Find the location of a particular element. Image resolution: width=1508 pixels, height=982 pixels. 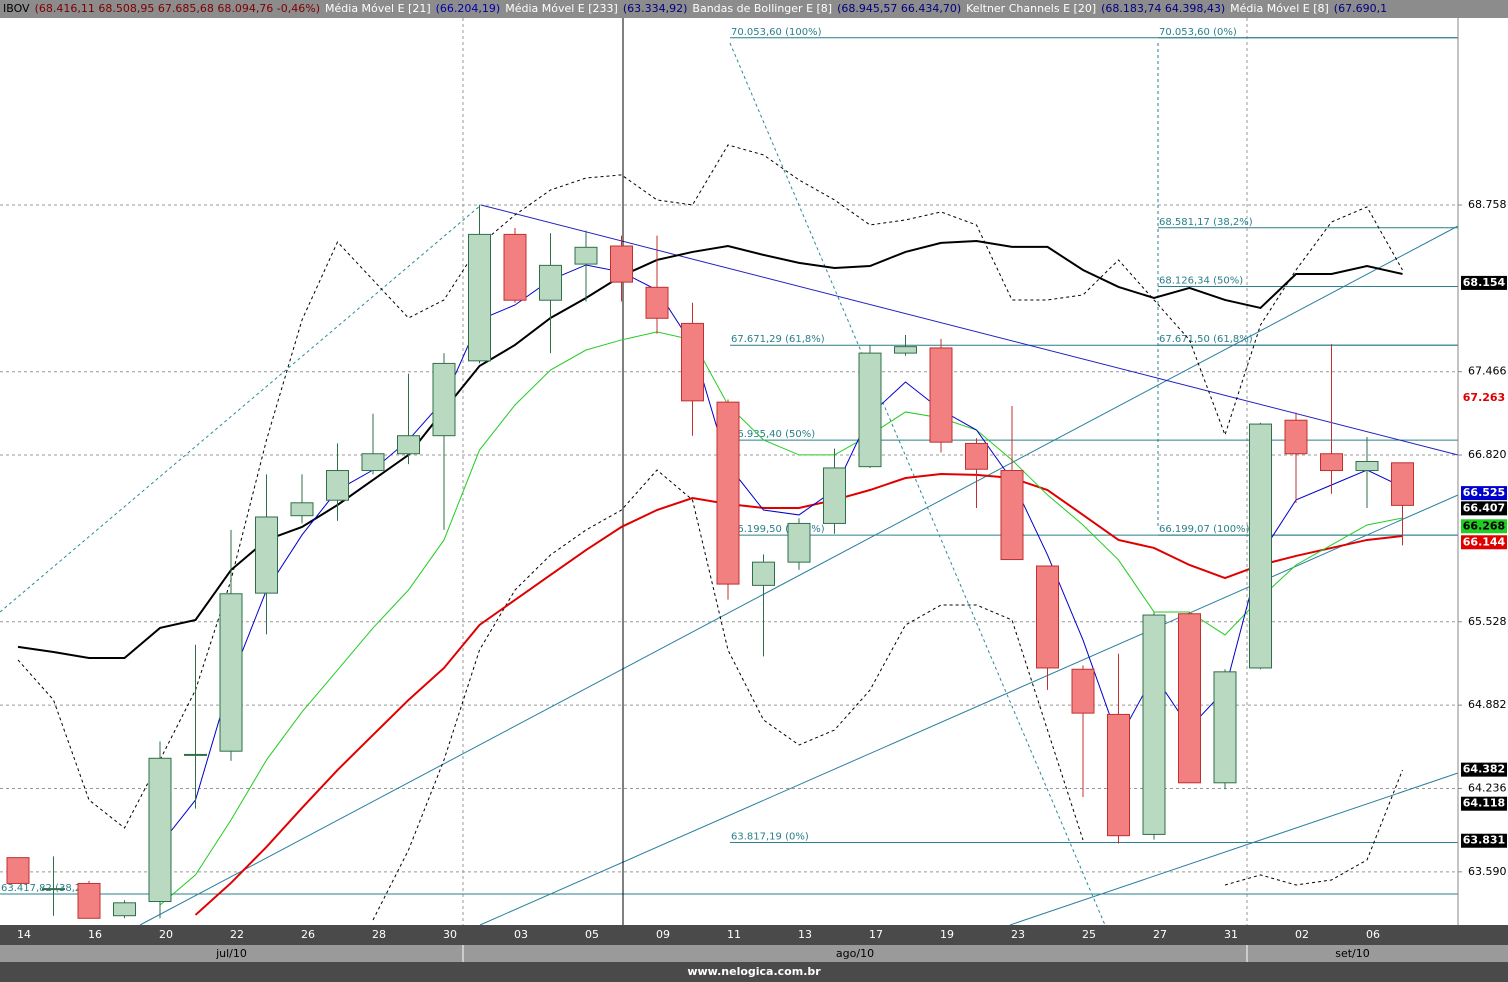

fib-label: 68.126,34 (50%) is located at coordinates (1201, 280).